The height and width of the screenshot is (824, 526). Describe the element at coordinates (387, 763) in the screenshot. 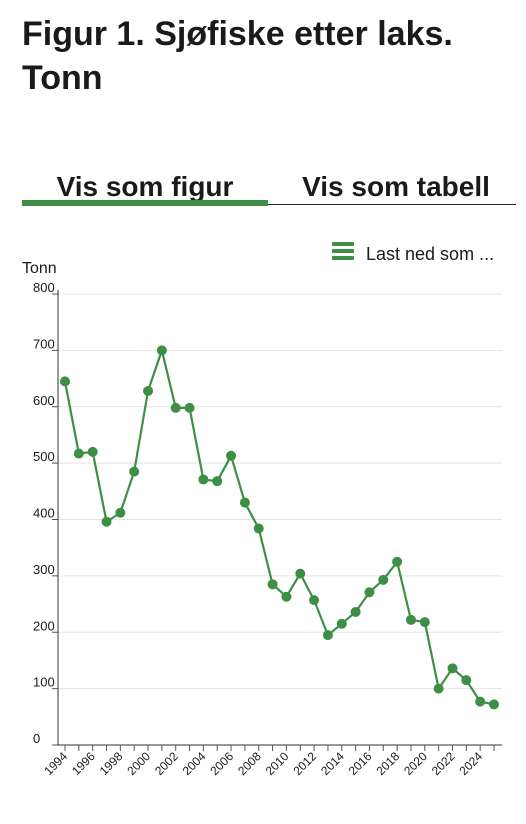

I see `x-tick-label: 2018` at that location.